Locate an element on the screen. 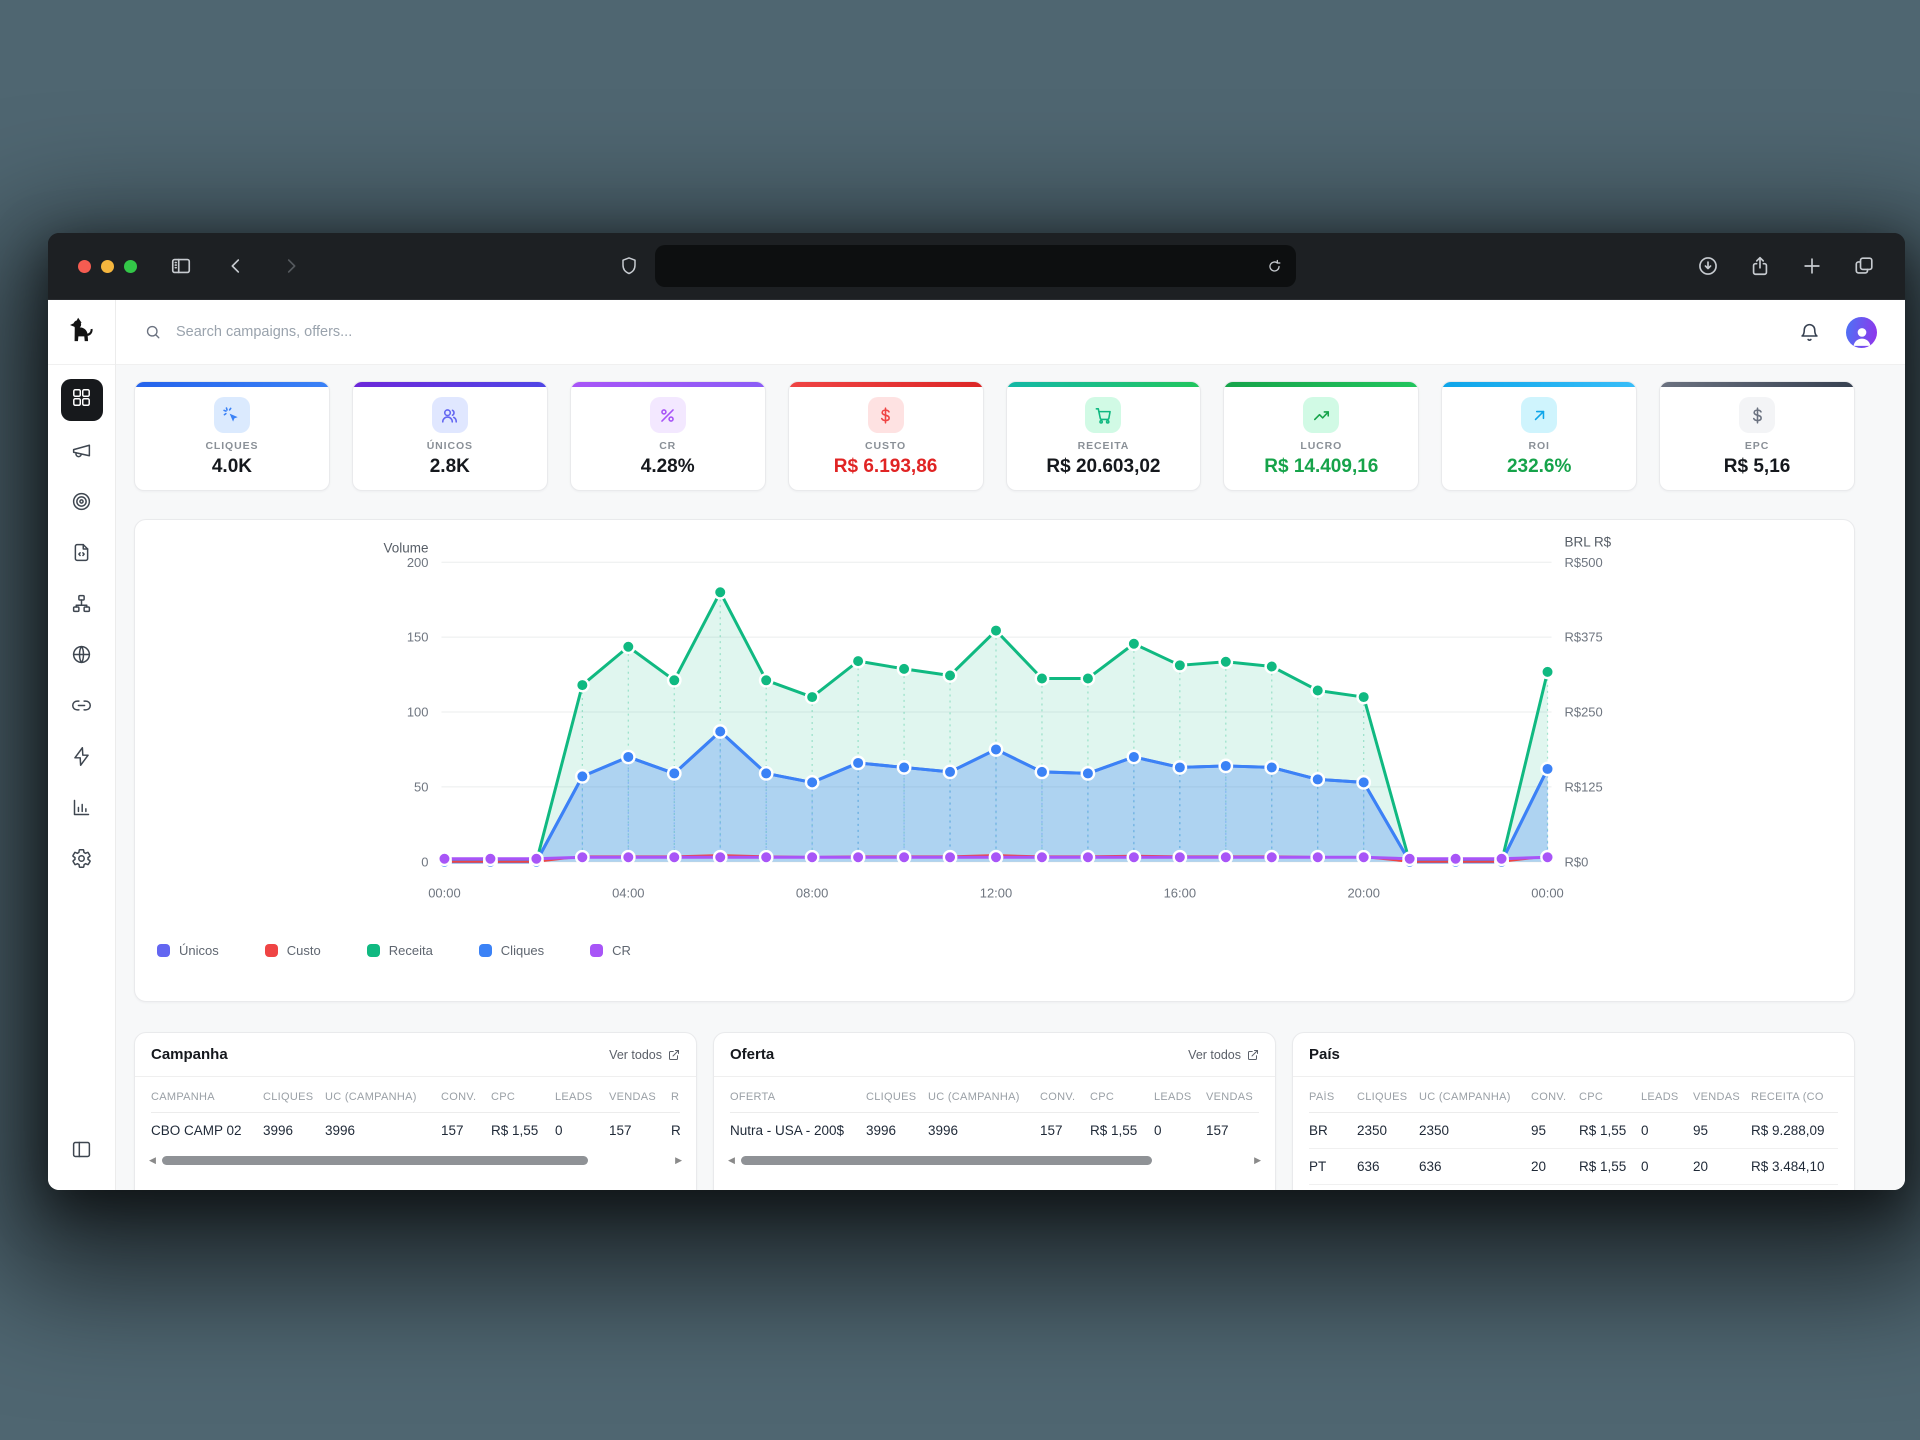 This screenshot has width=1920, height=1440. legend-item-custo: Custo is located at coordinates (292, 950).